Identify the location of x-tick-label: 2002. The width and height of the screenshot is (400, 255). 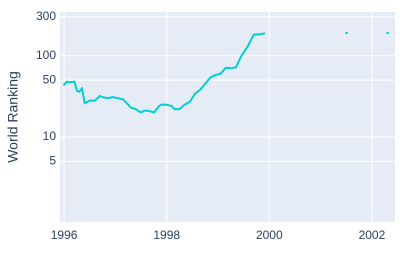
(372, 235).